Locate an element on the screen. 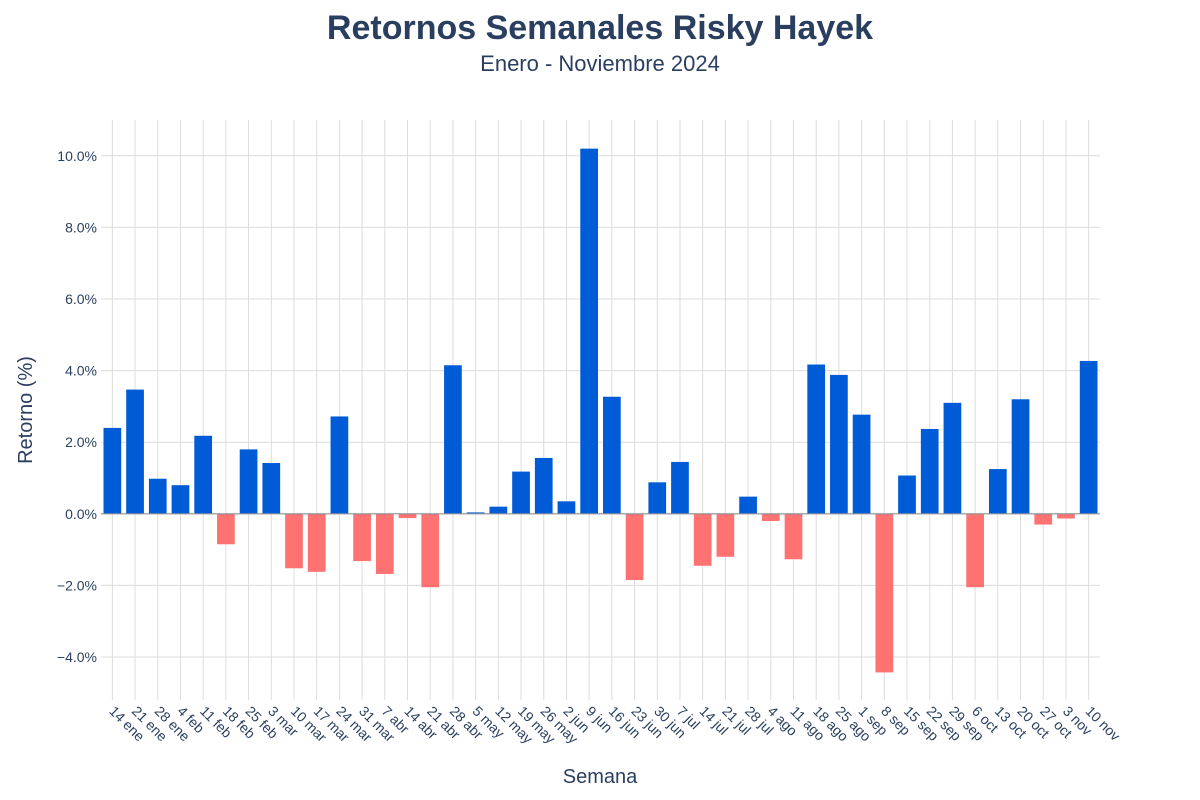 This screenshot has height=800, width=1200. y-tick-label: 10.0% is located at coordinates (77, 156).